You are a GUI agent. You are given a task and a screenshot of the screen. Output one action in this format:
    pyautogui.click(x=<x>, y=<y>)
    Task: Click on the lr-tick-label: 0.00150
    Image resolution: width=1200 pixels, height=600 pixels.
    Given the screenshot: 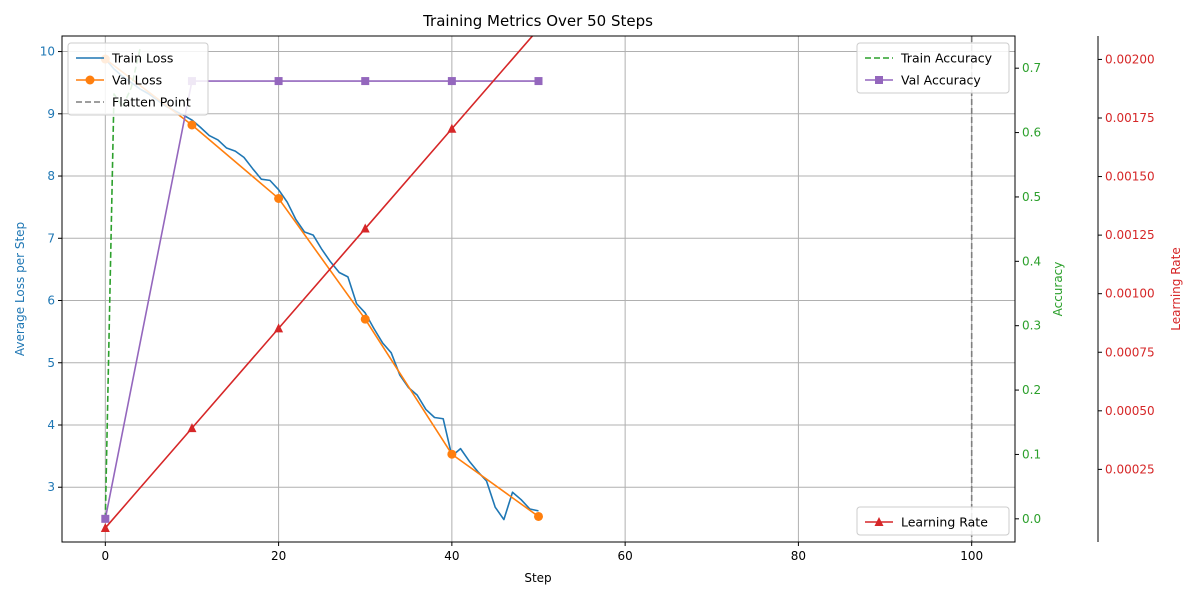 What is the action you would take?
    pyautogui.click(x=1130, y=177)
    